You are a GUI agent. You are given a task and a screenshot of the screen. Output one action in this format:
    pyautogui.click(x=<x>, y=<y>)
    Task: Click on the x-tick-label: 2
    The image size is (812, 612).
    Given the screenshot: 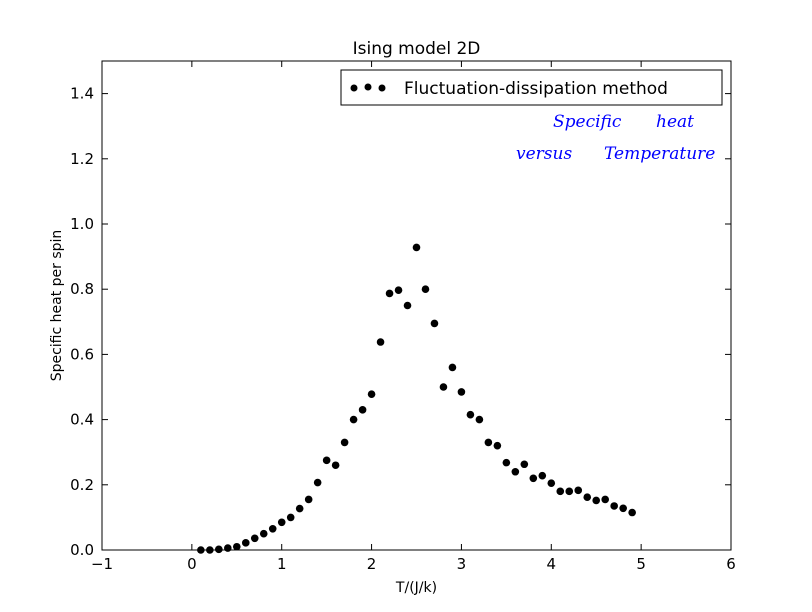 What is the action you would take?
    pyautogui.click(x=372, y=564)
    